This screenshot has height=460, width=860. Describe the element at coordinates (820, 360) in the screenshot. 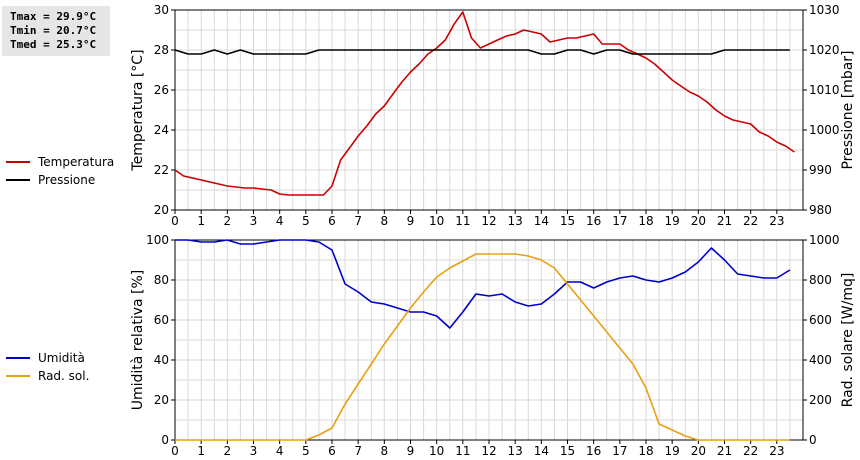

I see `chart2-y-right-tick-label: 400` at that location.